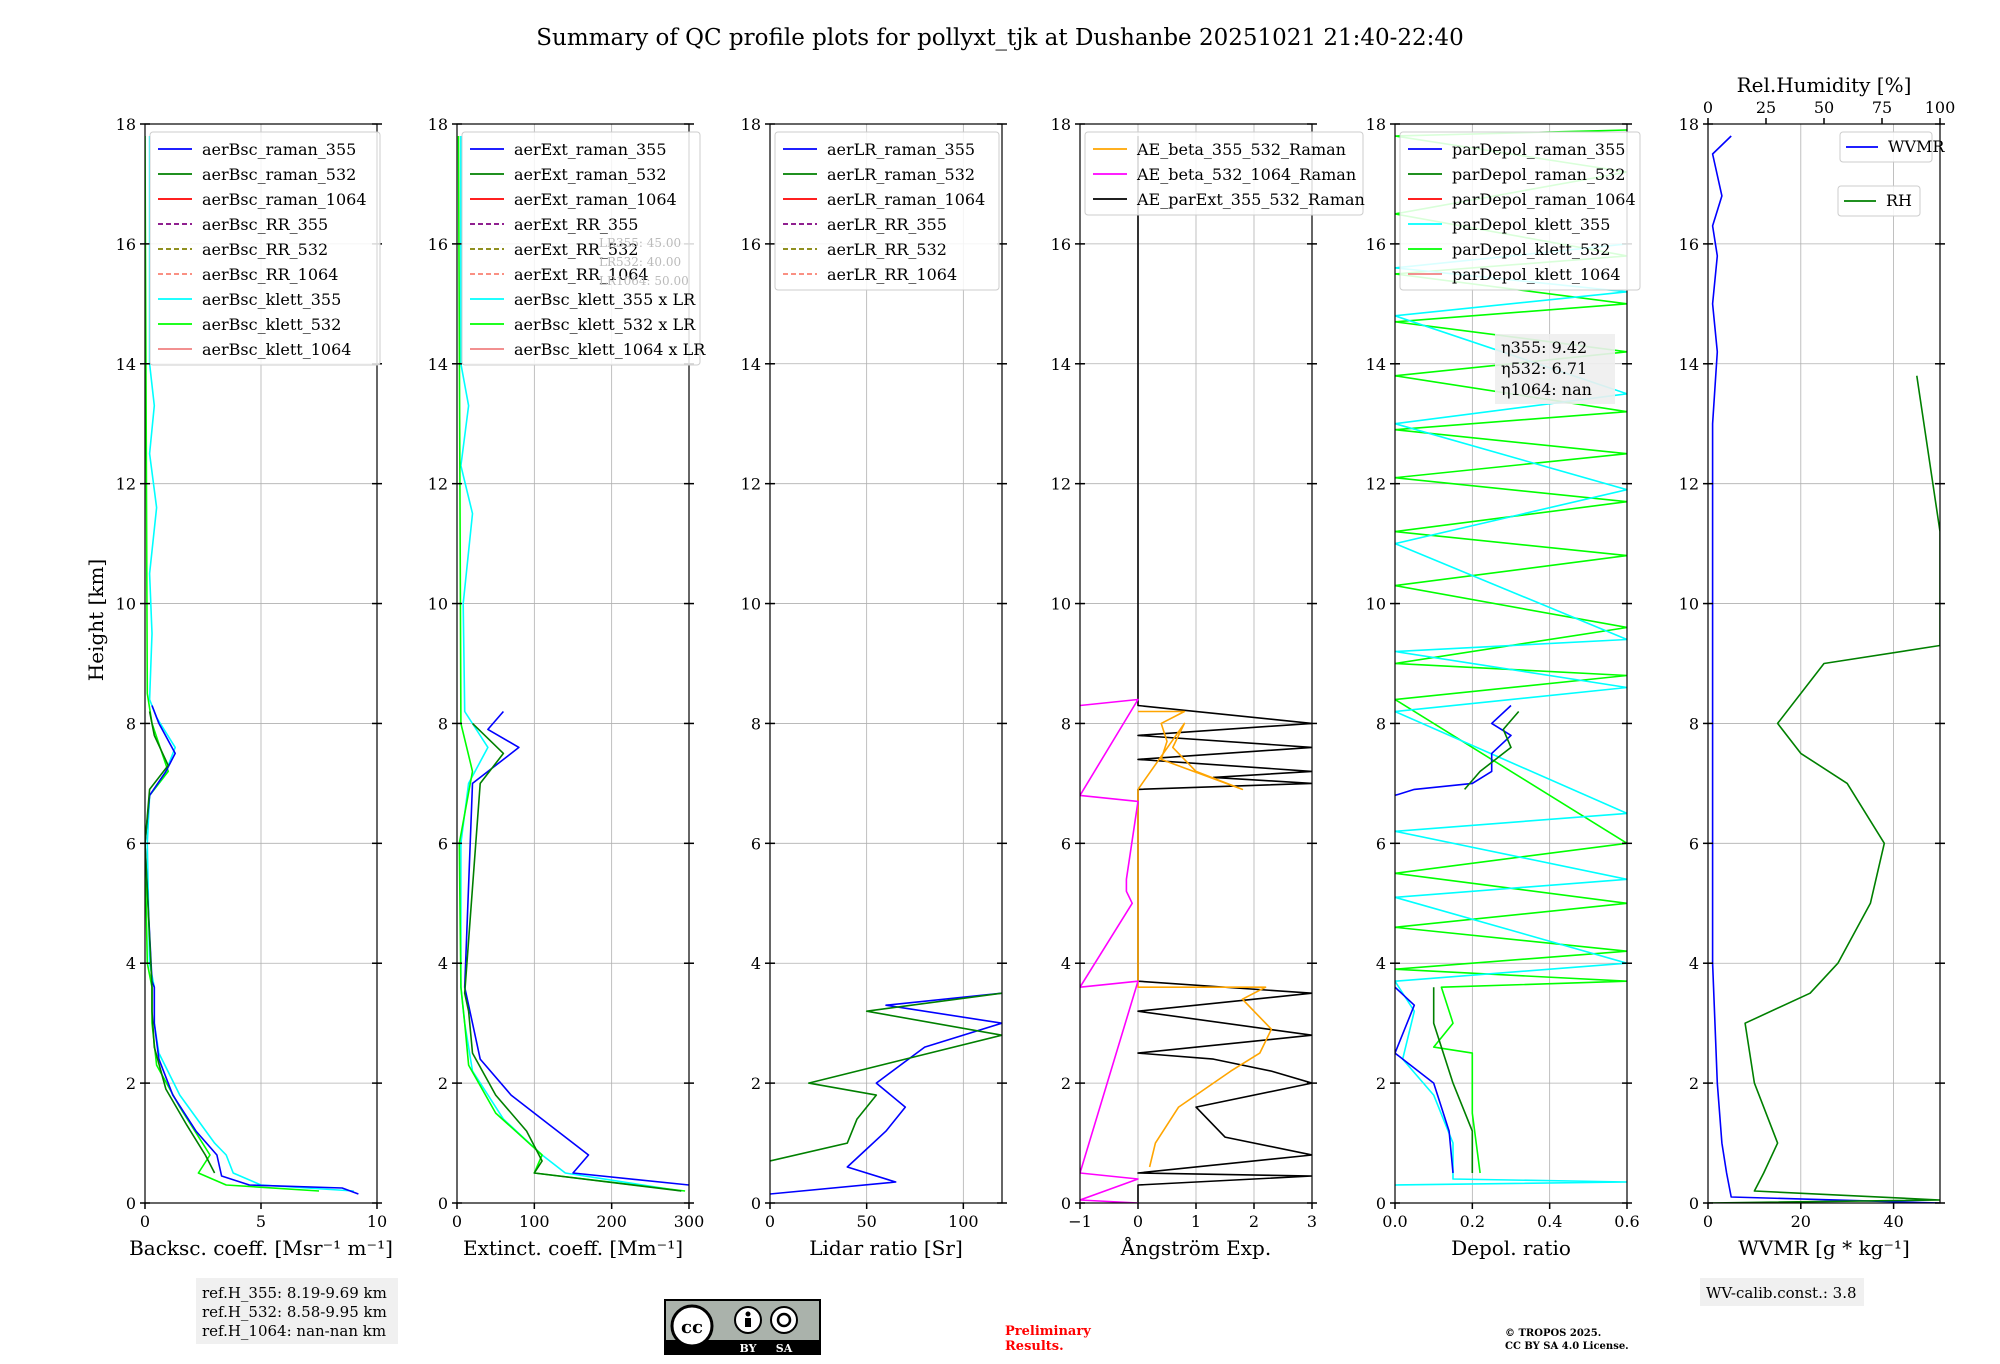 This screenshot has height=1364, width=2000. Describe the element at coordinates (1824, 107) in the screenshot. I see `top-x-tick-label: 50` at that location.